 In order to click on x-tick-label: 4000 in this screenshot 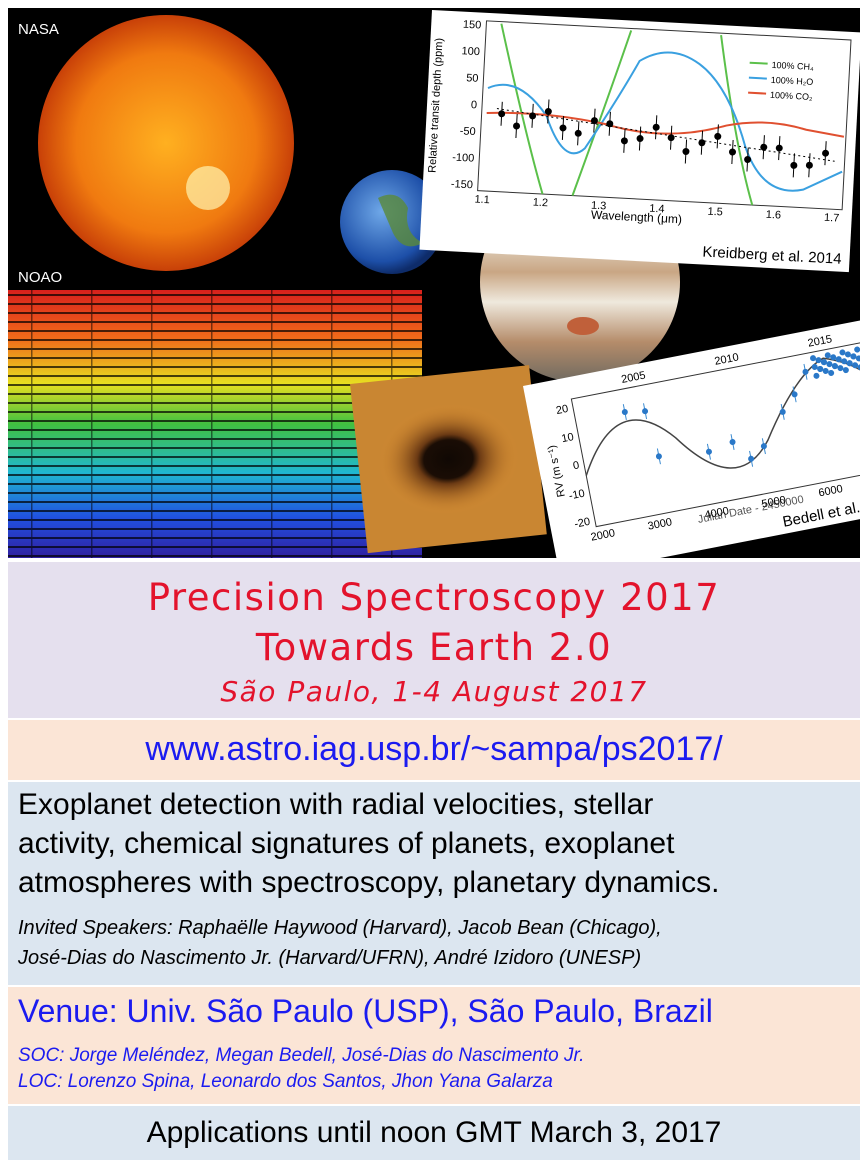, I will do `click(717, 513)`.